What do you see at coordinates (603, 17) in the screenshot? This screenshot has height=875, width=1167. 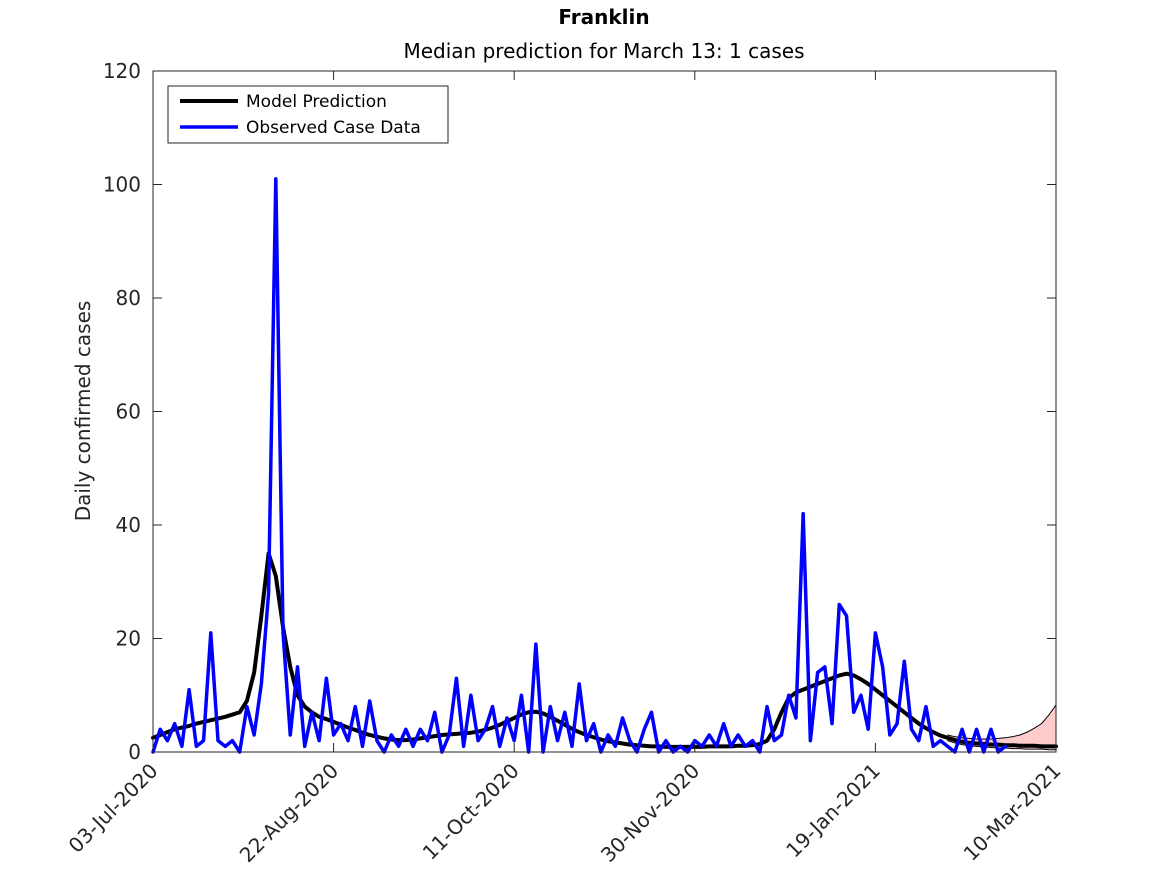 I see `chart-title: Franklin` at bounding box center [603, 17].